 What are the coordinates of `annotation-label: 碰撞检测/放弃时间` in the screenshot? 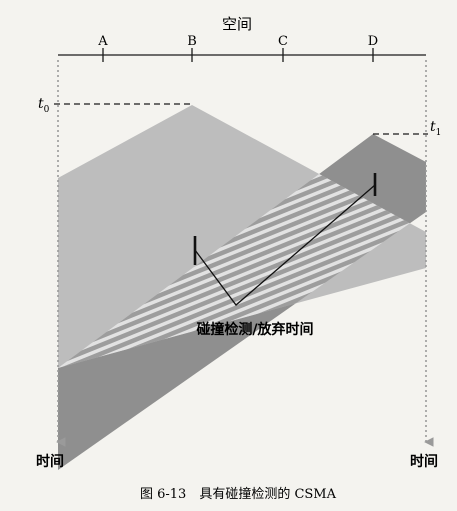 It's located at (254, 329).